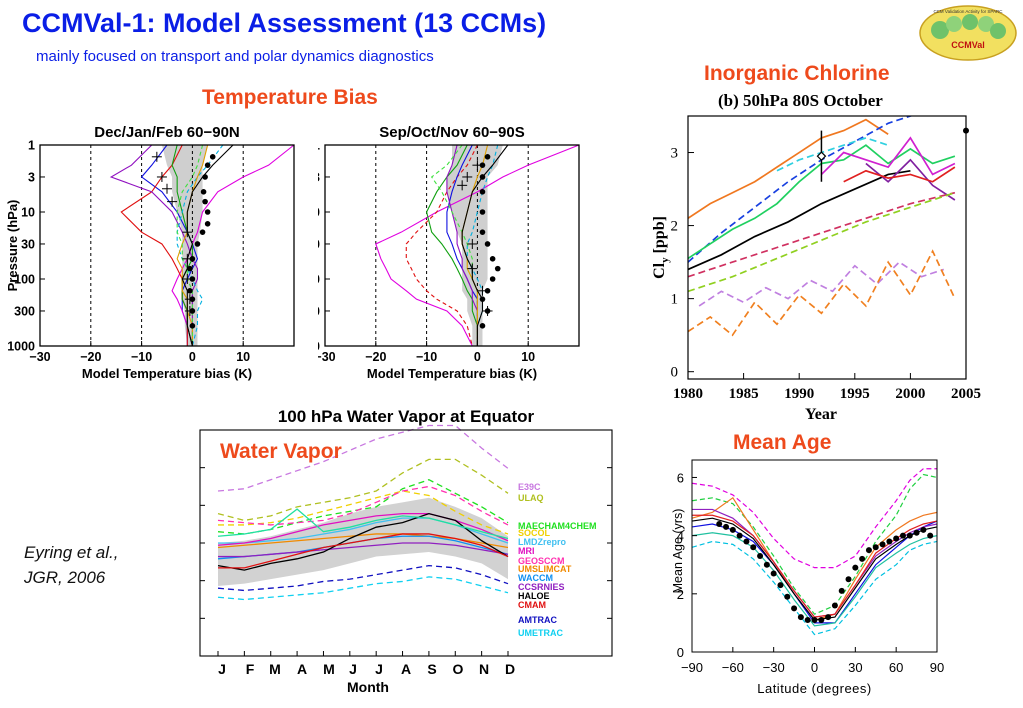 This screenshot has height=708, width=1023. Describe the element at coordinates (537, 620) in the screenshot. I see `legend-entry-amtrac: AMTRAC` at that location.